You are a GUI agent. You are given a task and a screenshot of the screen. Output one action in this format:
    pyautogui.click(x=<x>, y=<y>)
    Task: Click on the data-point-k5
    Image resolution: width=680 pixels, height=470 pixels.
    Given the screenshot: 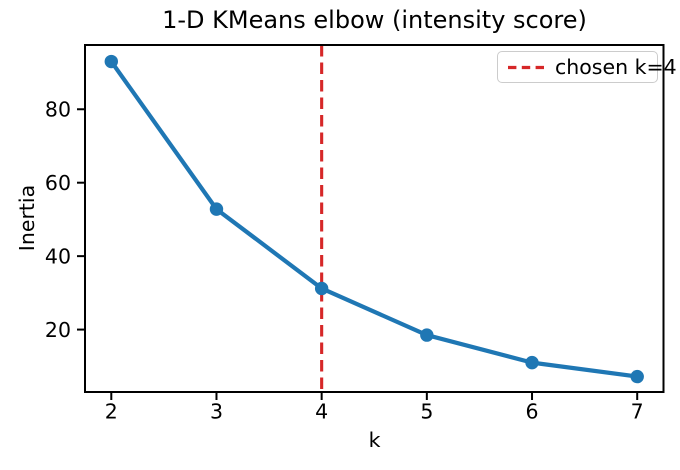 What is the action you would take?
    pyautogui.click(x=427, y=335)
    